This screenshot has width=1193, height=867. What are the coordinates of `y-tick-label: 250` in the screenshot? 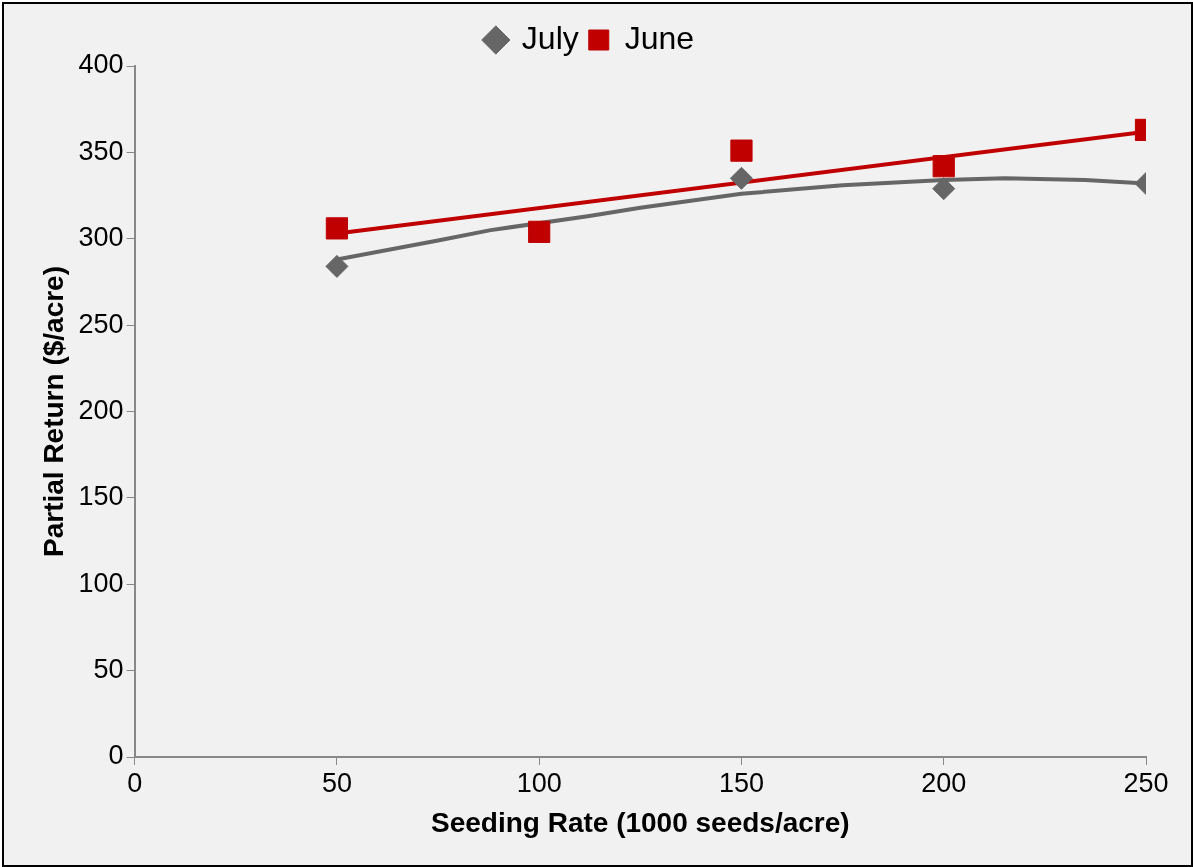 It's located at (101, 323).